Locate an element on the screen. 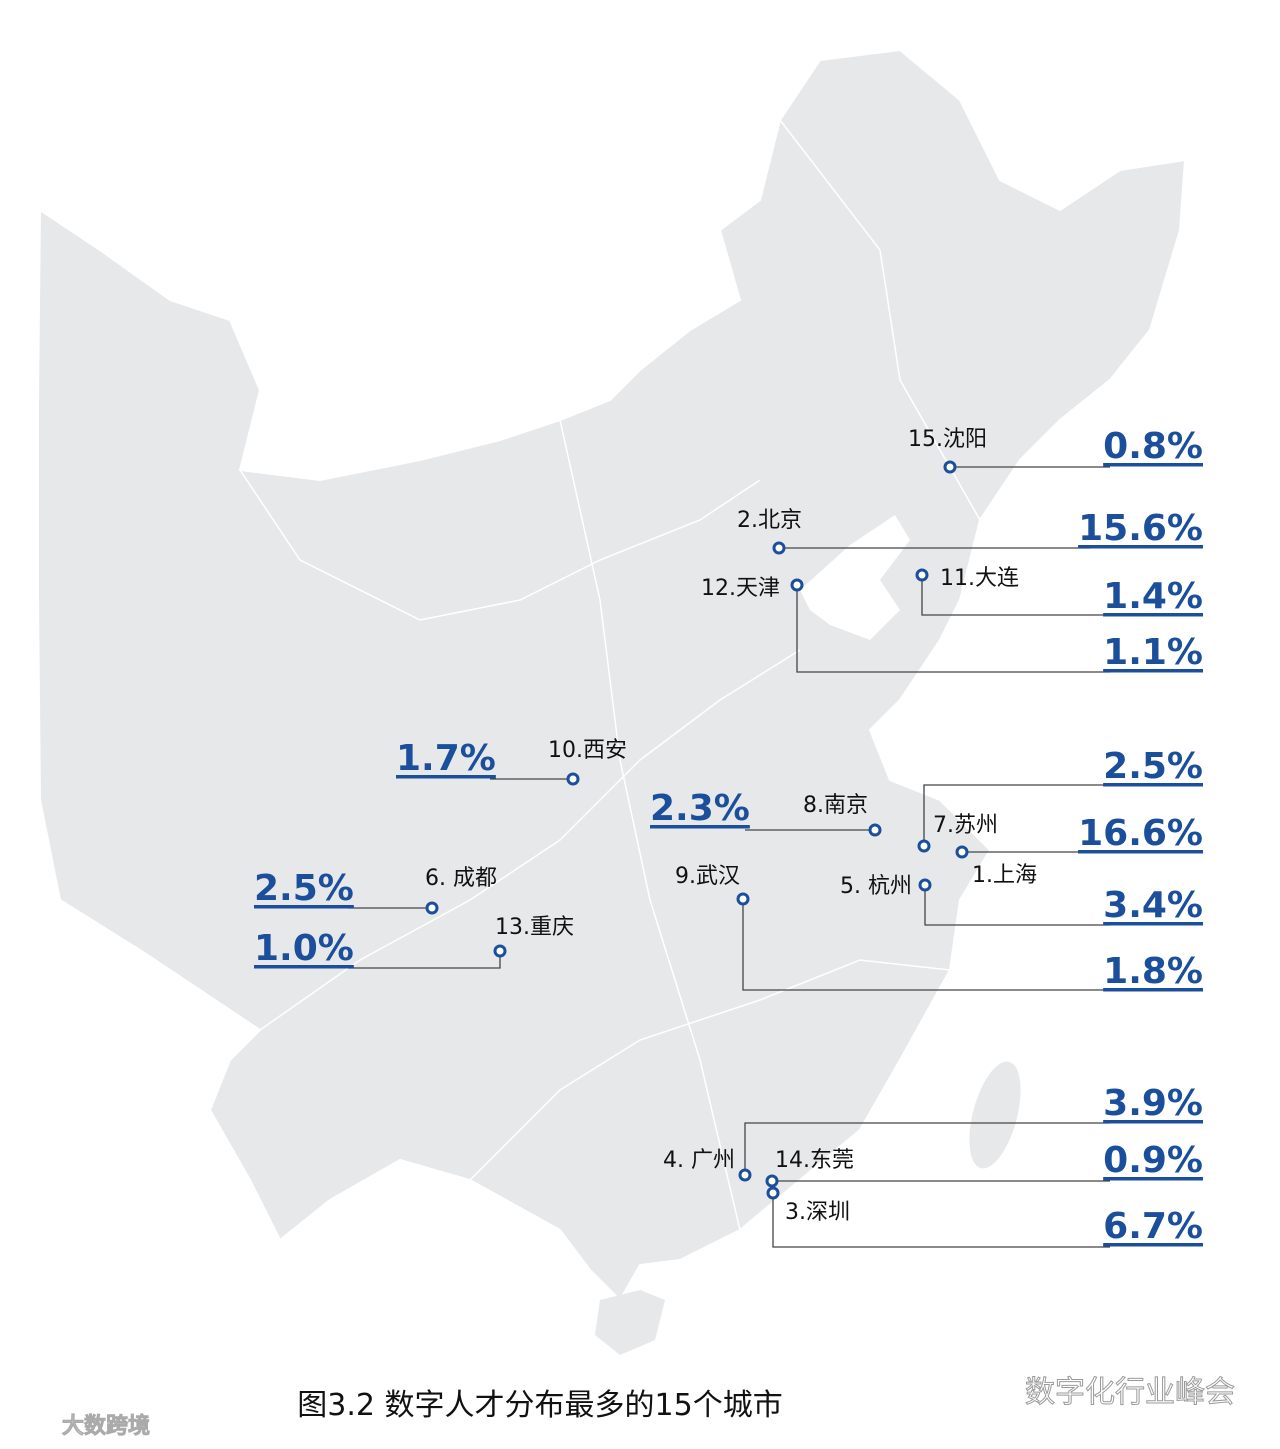  city-label: 12.天津 is located at coordinates (740, 588).